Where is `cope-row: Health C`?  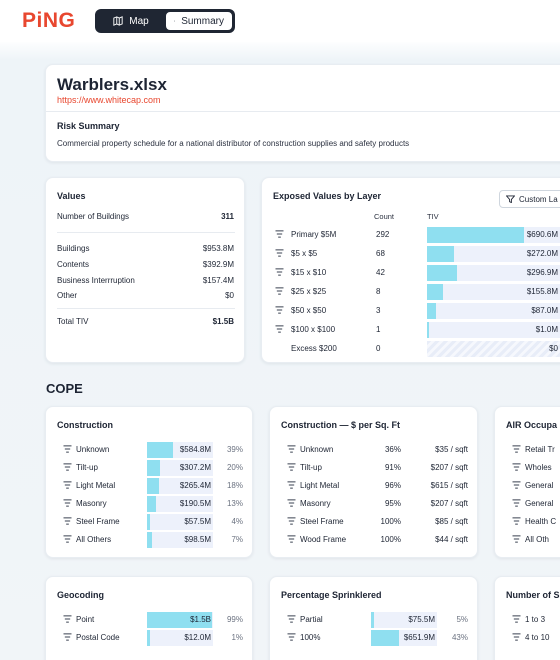 cope-row: Health C is located at coordinates (533, 522).